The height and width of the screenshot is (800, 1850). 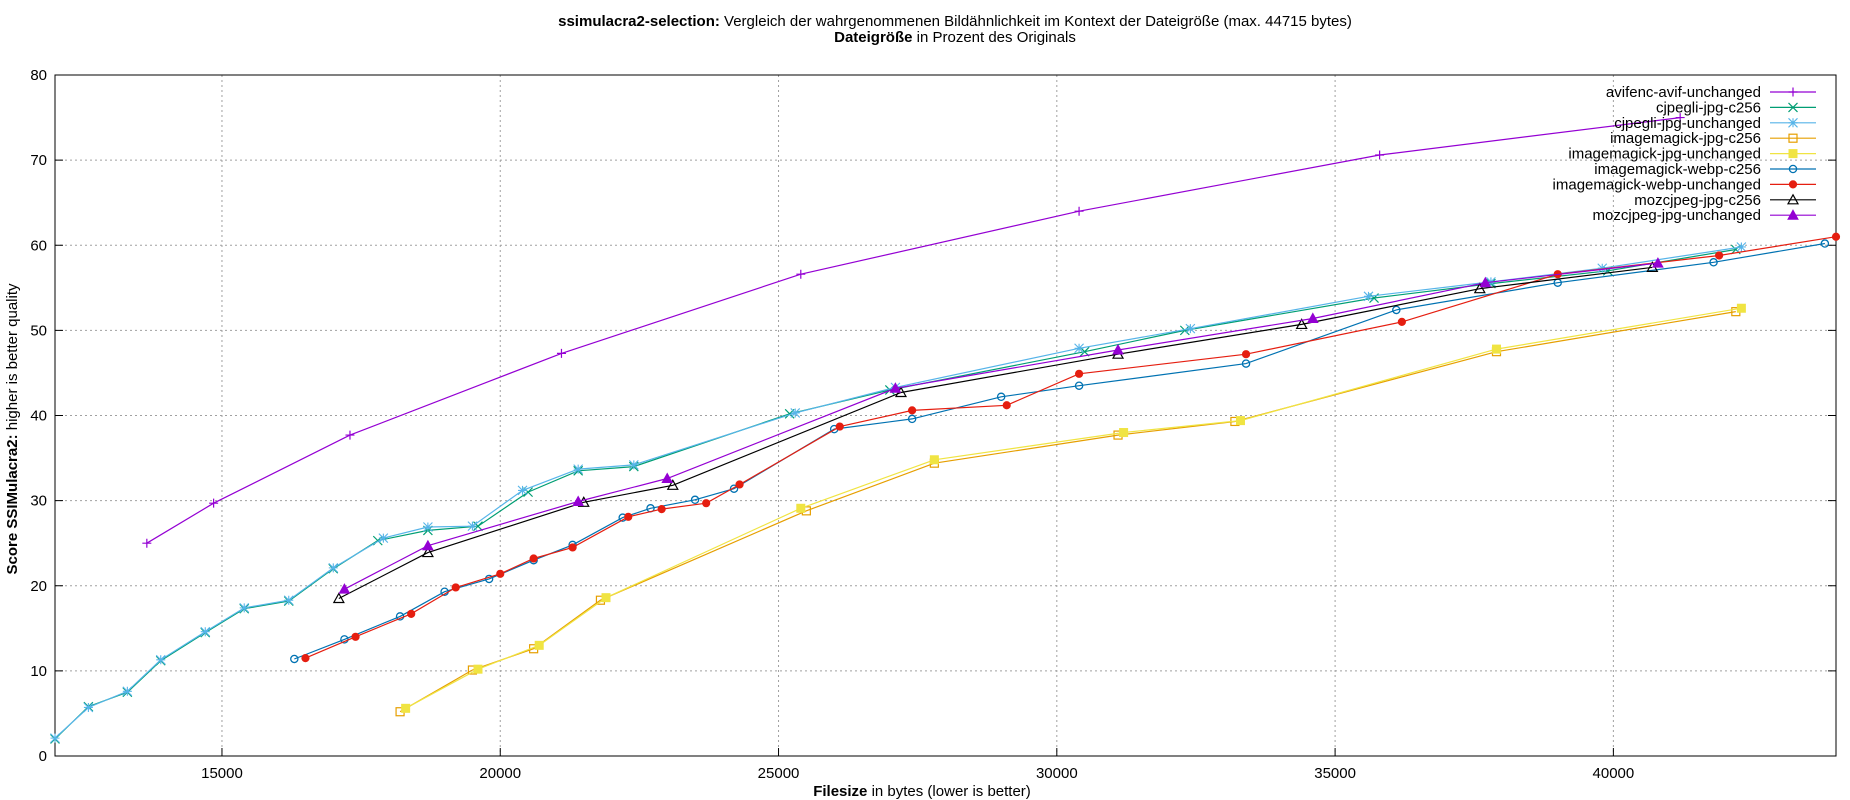 I want to click on x-tick-label: 25000, so click(x=779, y=773).